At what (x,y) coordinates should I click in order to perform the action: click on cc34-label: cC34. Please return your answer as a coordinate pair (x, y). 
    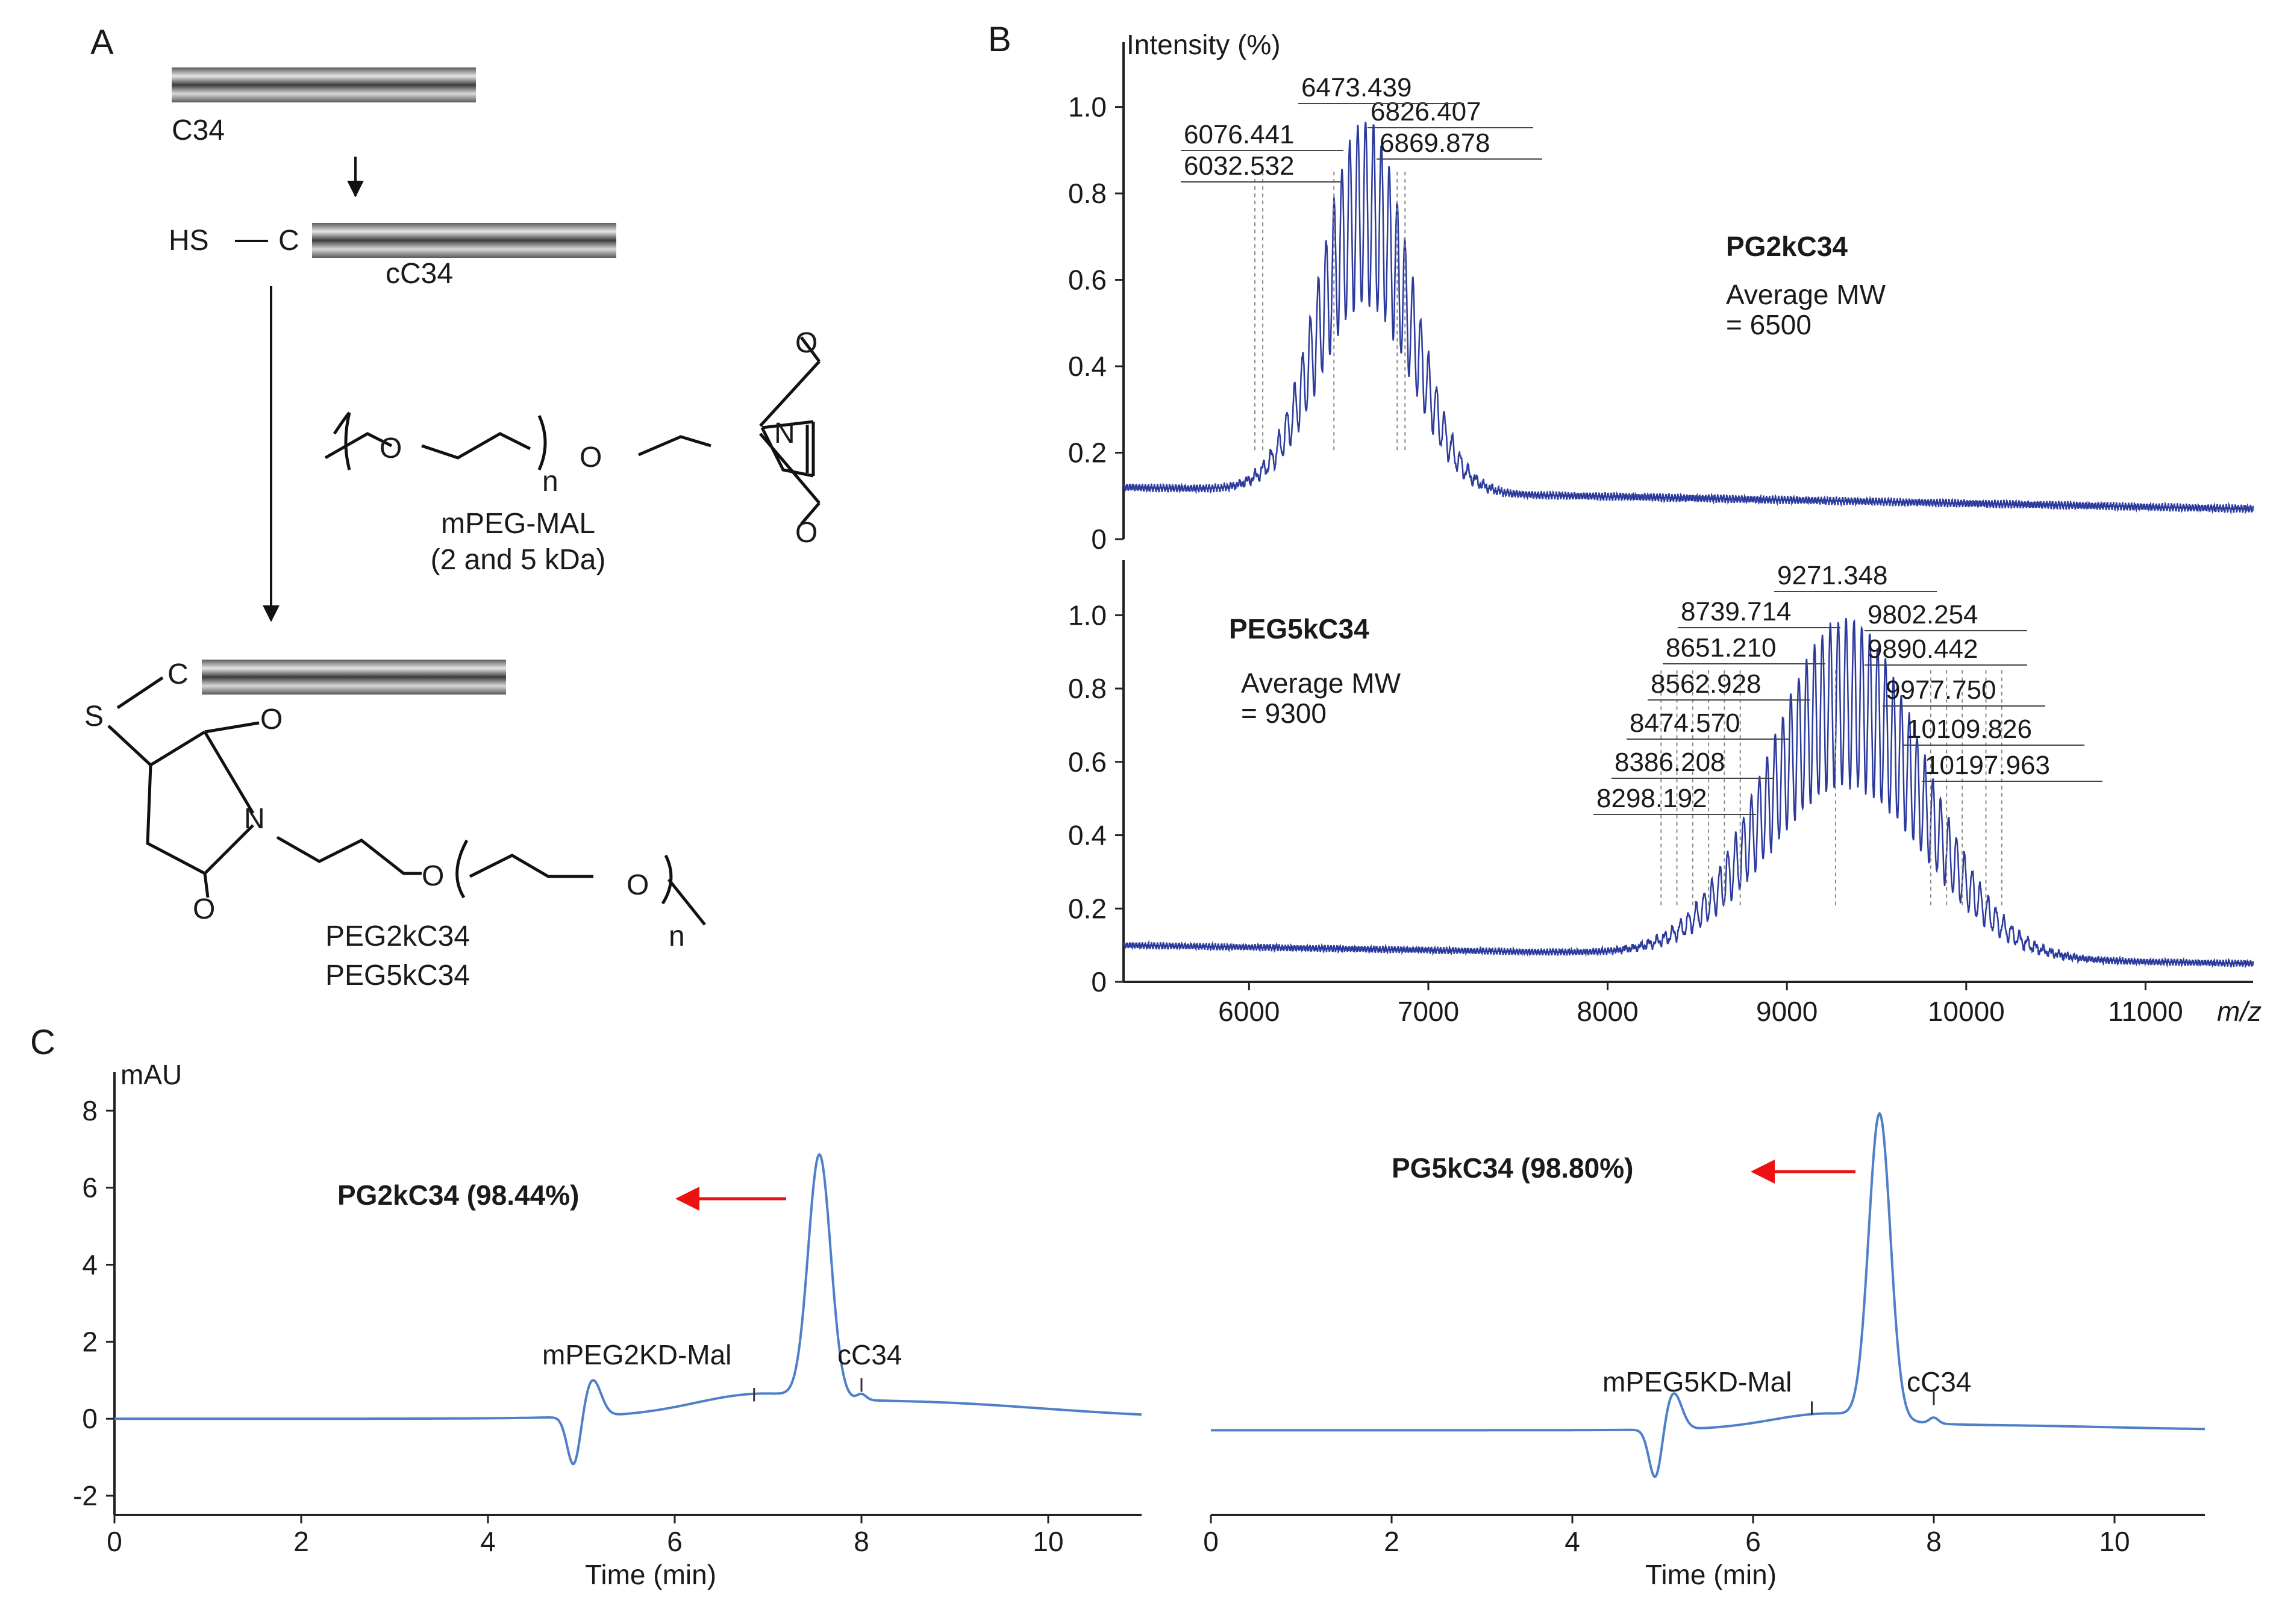
    Looking at the image, I should click on (420, 274).